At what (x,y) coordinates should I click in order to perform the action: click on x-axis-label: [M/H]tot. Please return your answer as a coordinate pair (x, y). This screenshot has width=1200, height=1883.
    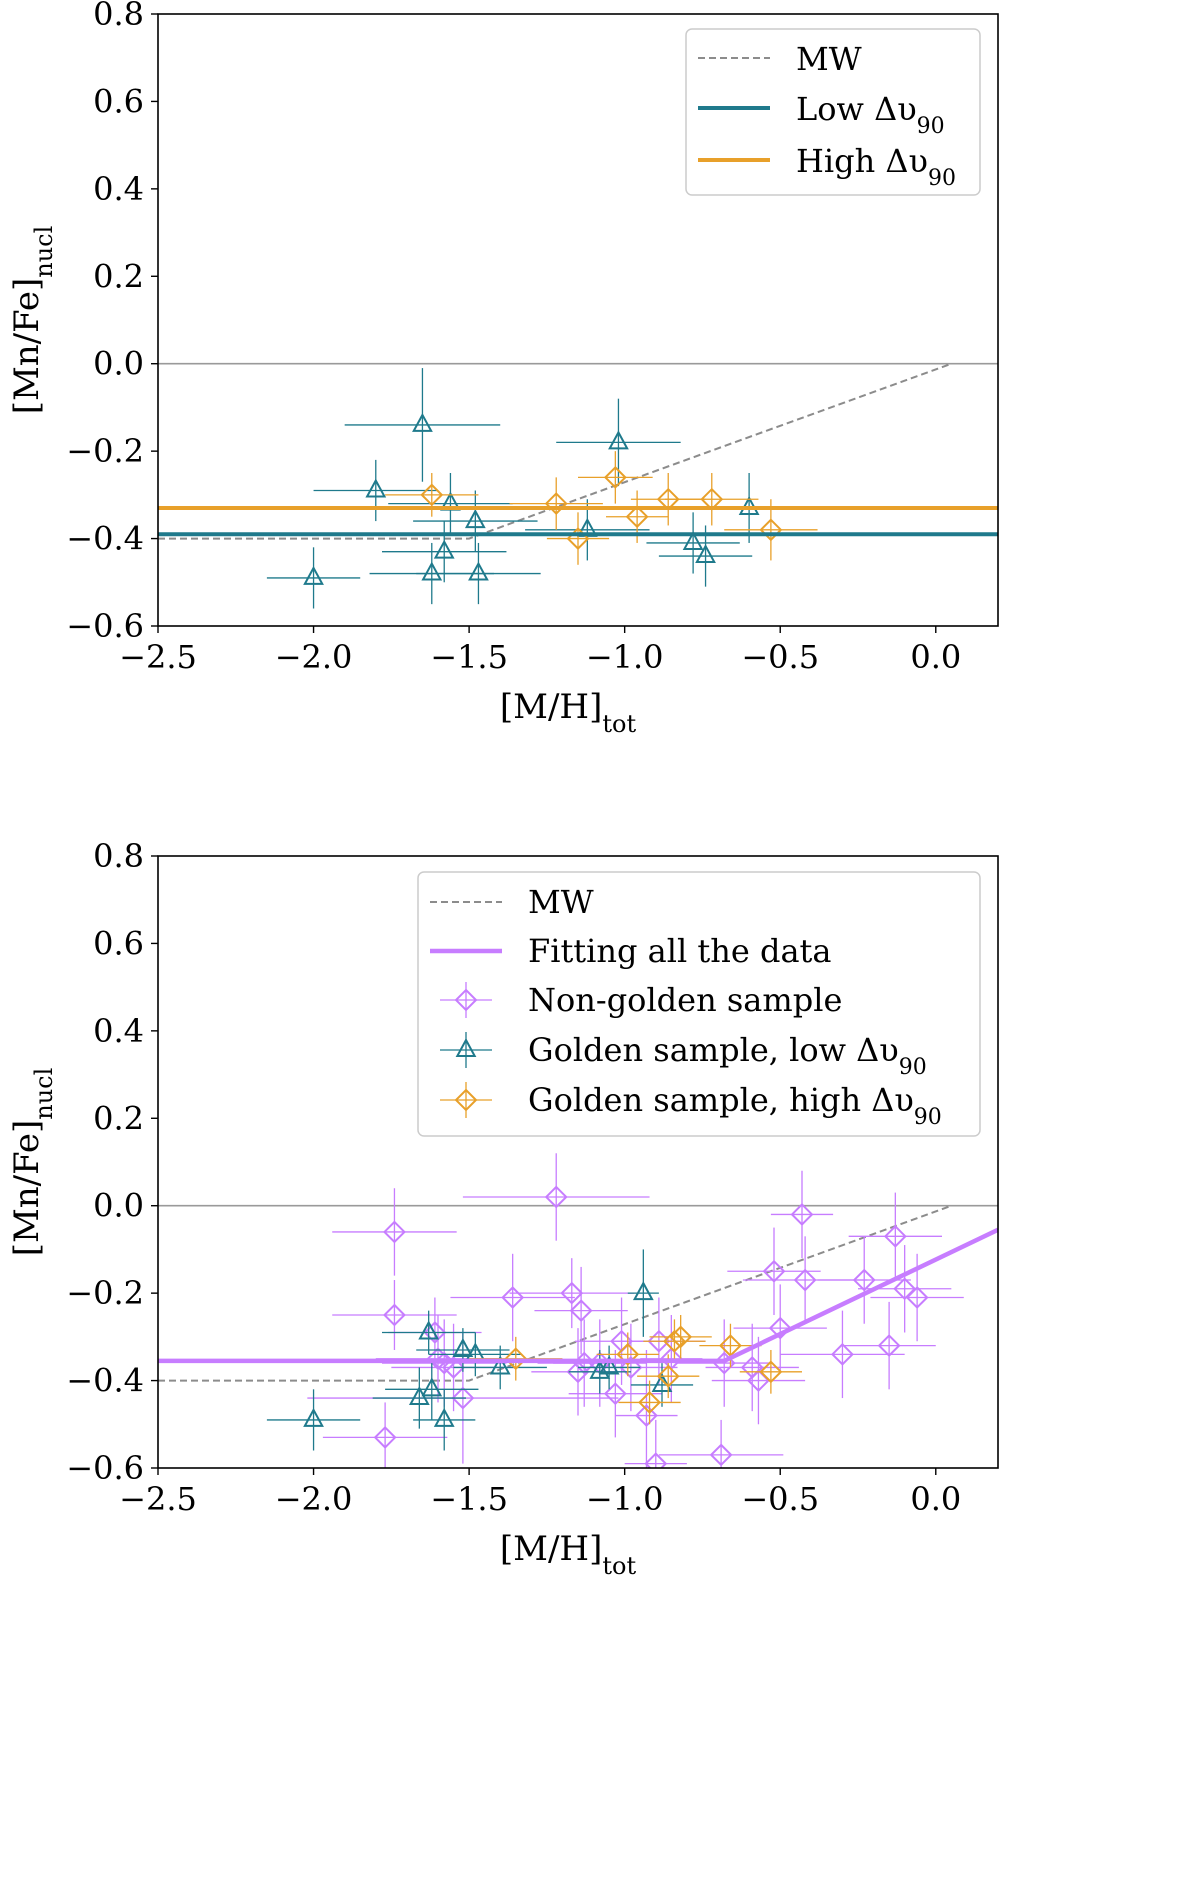
    Looking at the image, I should click on (568, 1554).